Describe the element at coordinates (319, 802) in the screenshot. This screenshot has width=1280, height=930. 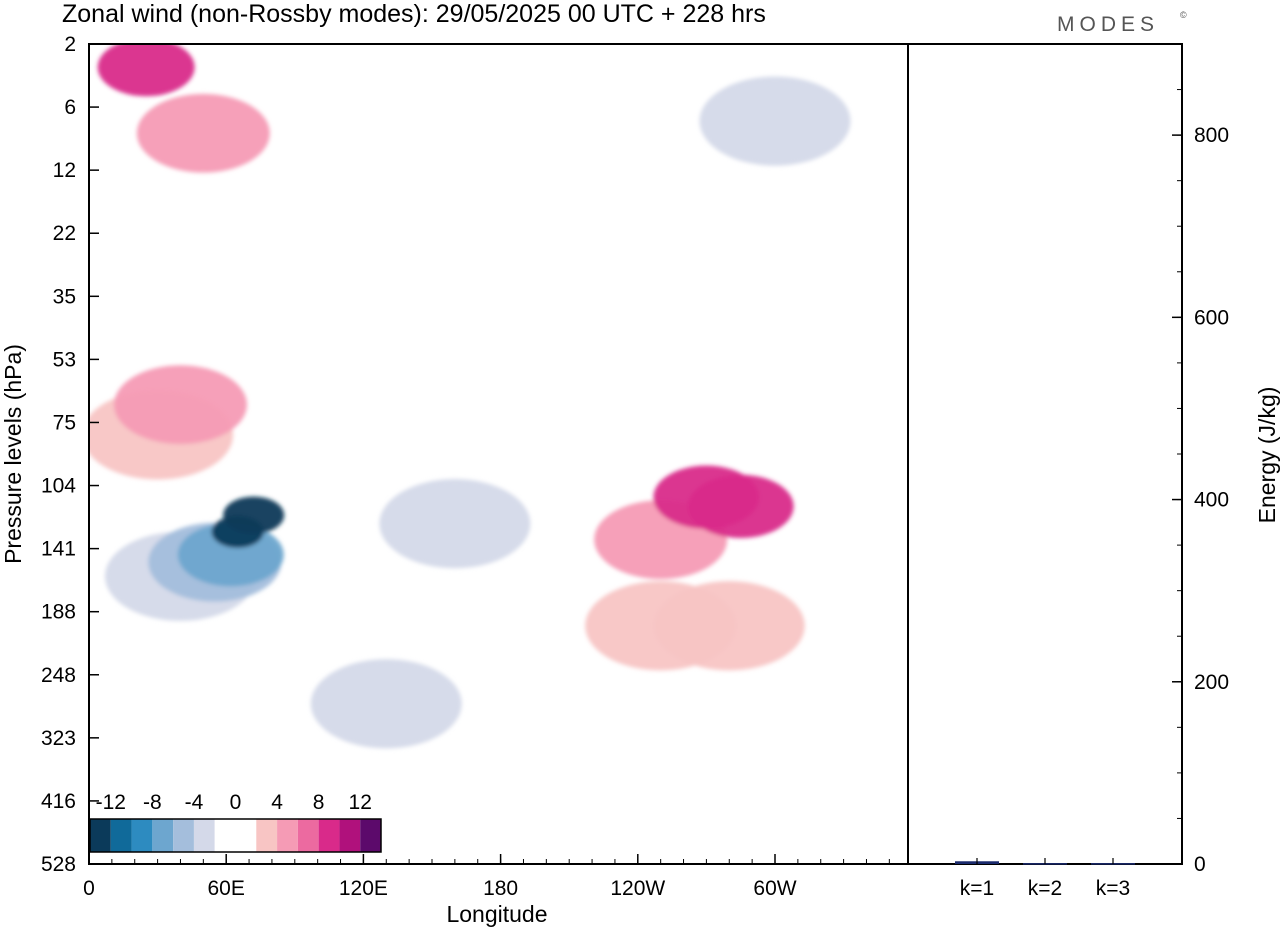
I see `colorbar-label: 8` at that location.